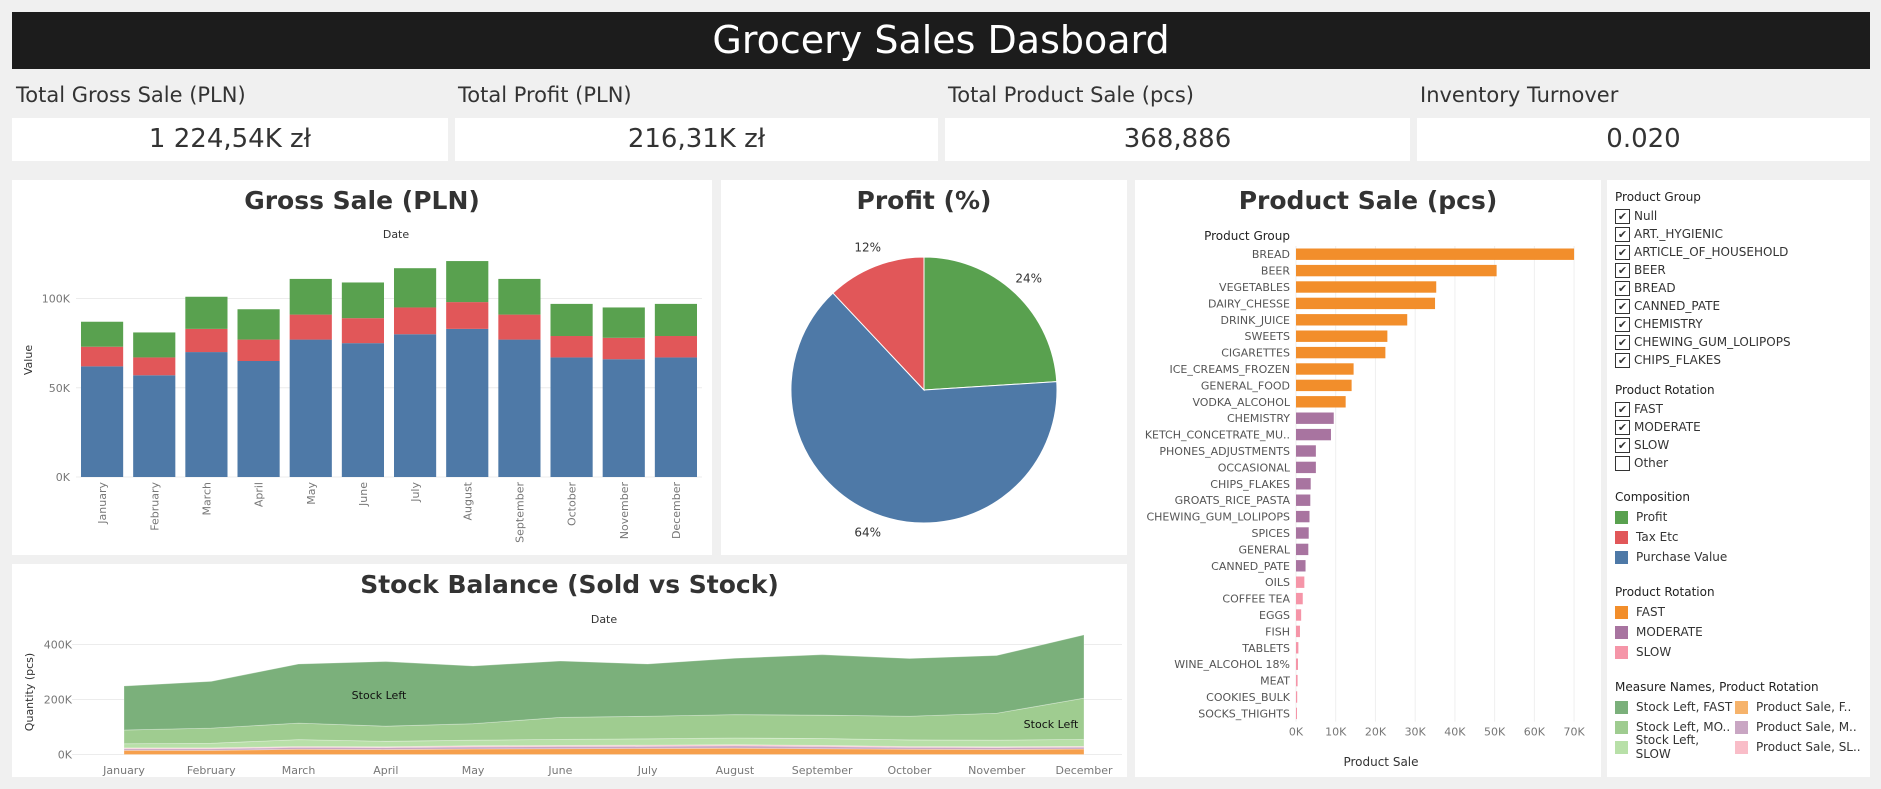 This screenshot has width=1881, height=789. I want to click on gross-xtick-label: December, so click(676, 511).